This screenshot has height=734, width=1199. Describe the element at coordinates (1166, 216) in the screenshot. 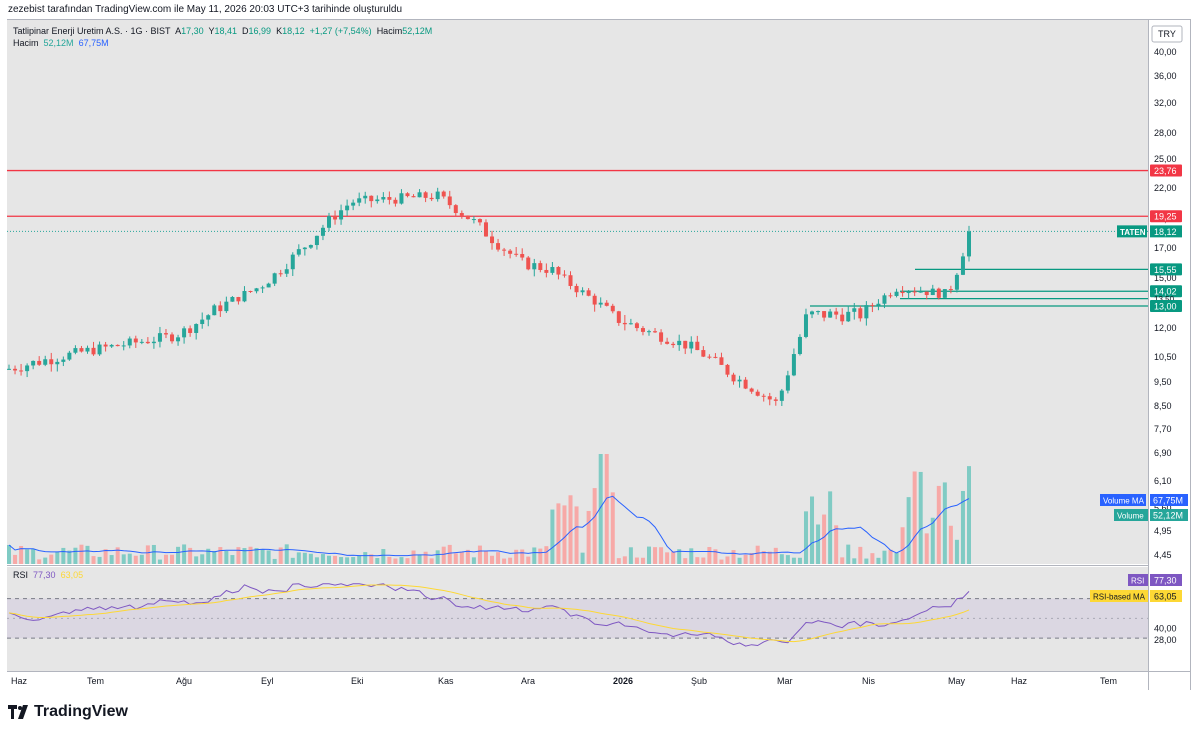

I see `level-price-tag` at that location.